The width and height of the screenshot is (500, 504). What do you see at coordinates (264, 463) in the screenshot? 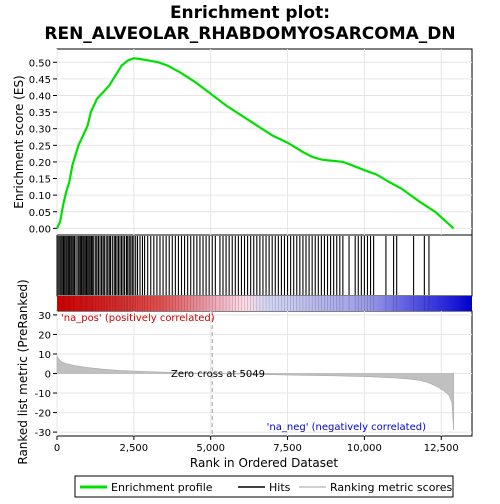
I see `ranked-x-axis-label: Rank in Ordered Dataset` at bounding box center [264, 463].